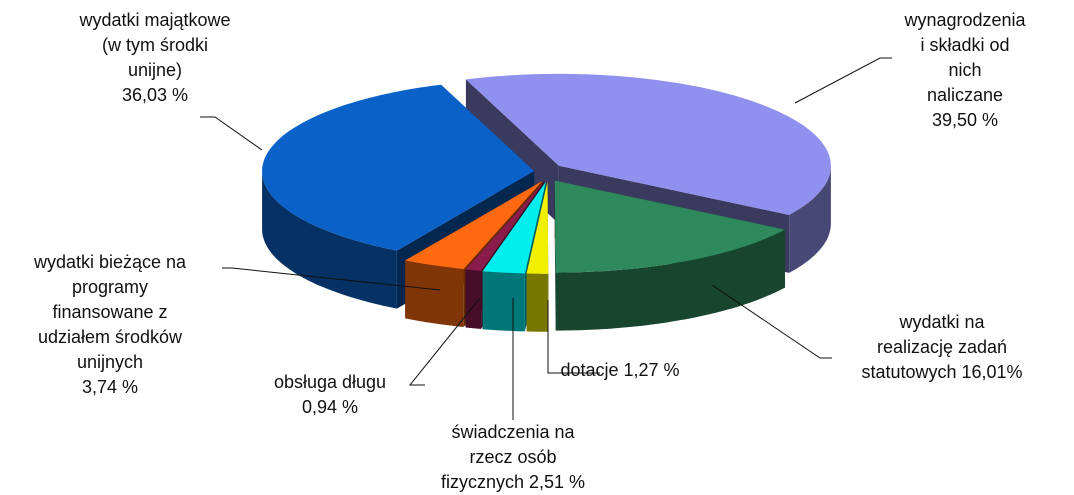 Image resolution: width=1074 pixels, height=495 pixels. What do you see at coordinates (555, 255) in the screenshot?
I see `slice-side` at bounding box center [555, 255].